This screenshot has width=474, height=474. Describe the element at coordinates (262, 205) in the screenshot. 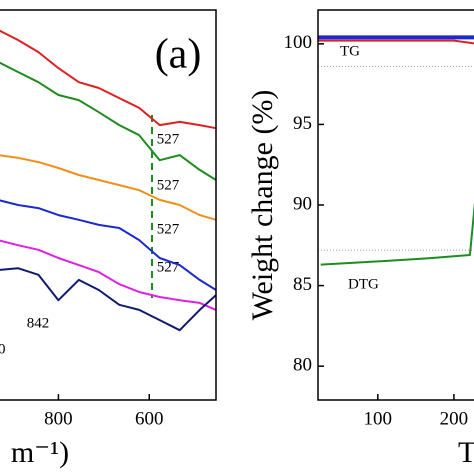

I see `y-axis-label: Weight change (%)` at that location.